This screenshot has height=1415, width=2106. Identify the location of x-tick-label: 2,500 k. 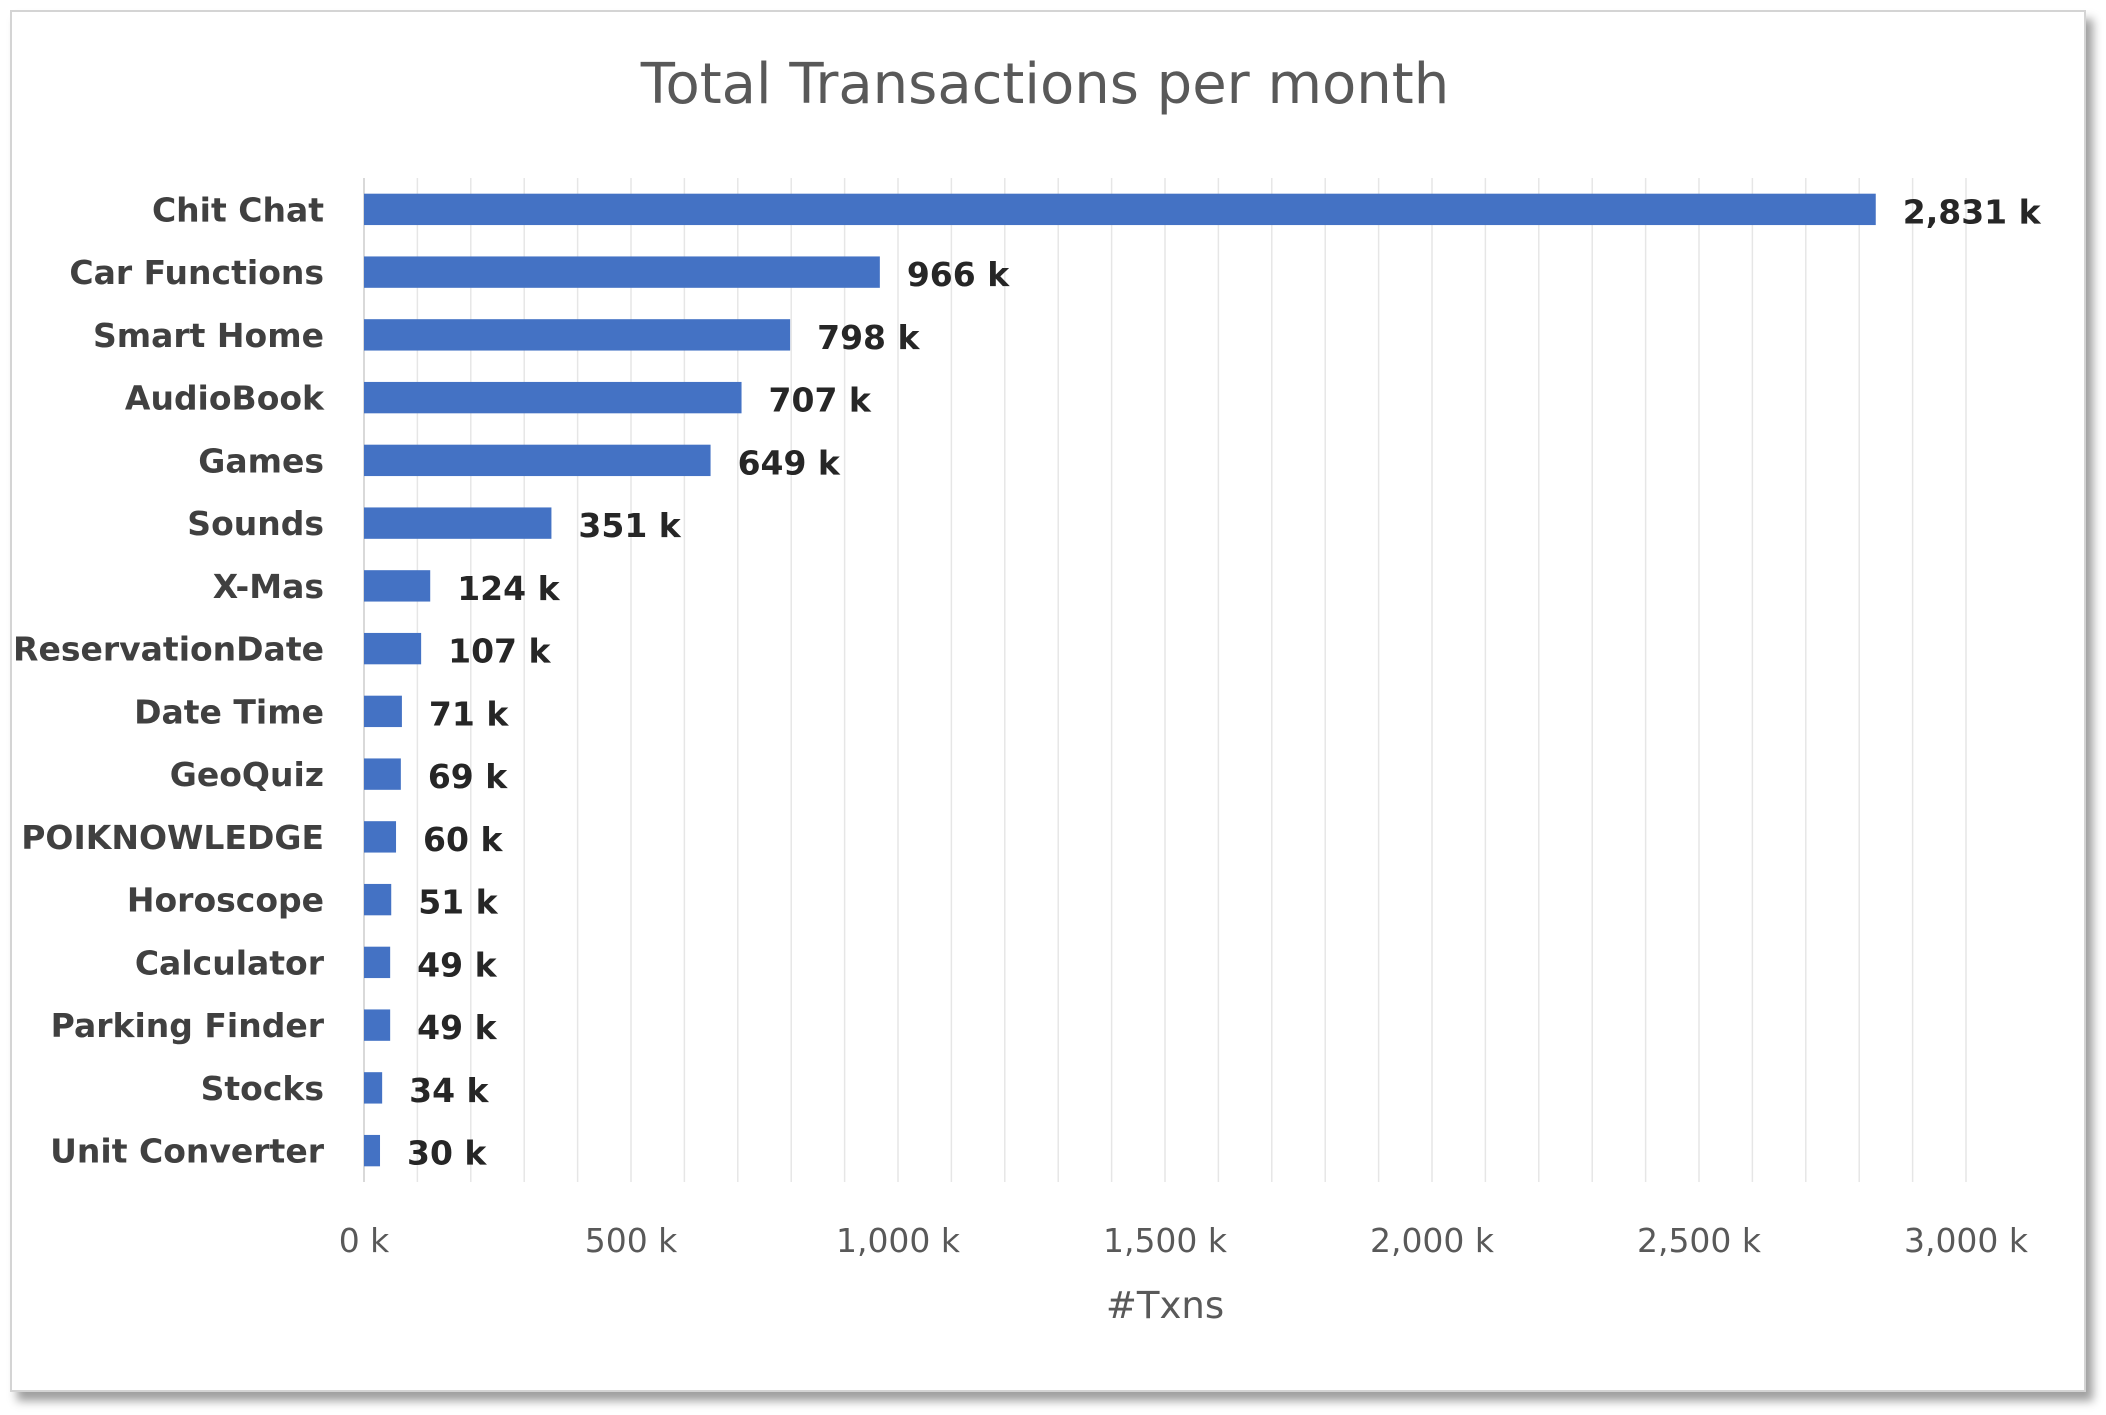
(1699, 1240).